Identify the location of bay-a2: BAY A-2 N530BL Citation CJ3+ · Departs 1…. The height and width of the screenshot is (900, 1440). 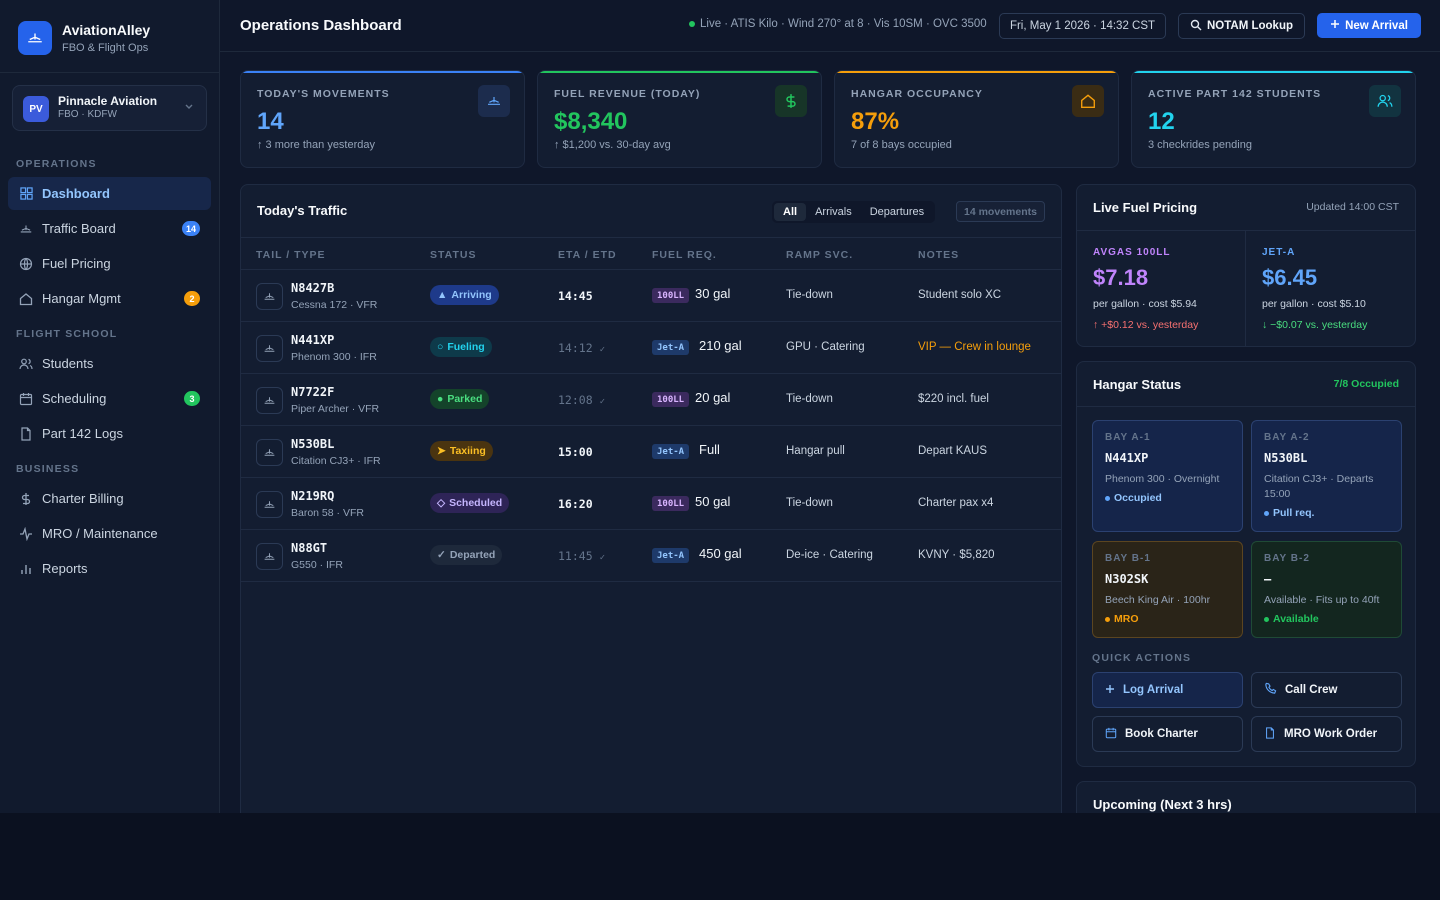
(1326, 476).